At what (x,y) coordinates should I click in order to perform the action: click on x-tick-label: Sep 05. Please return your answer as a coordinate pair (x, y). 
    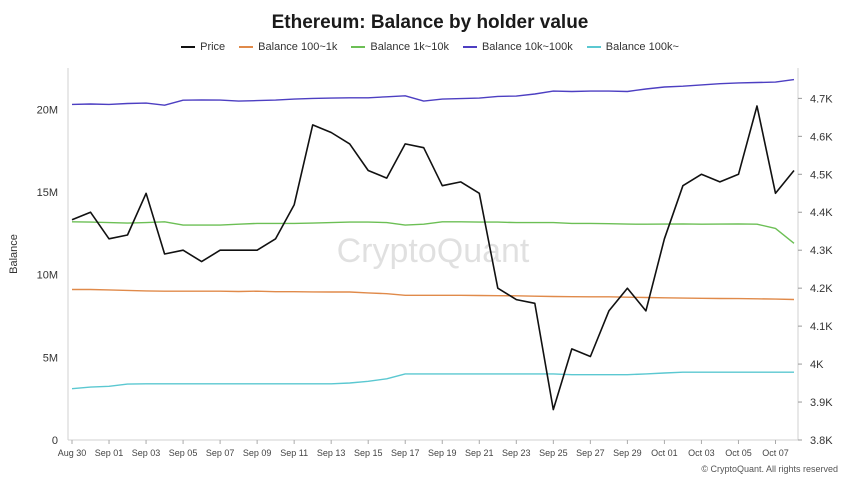
    Looking at the image, I should click on (183, 453).